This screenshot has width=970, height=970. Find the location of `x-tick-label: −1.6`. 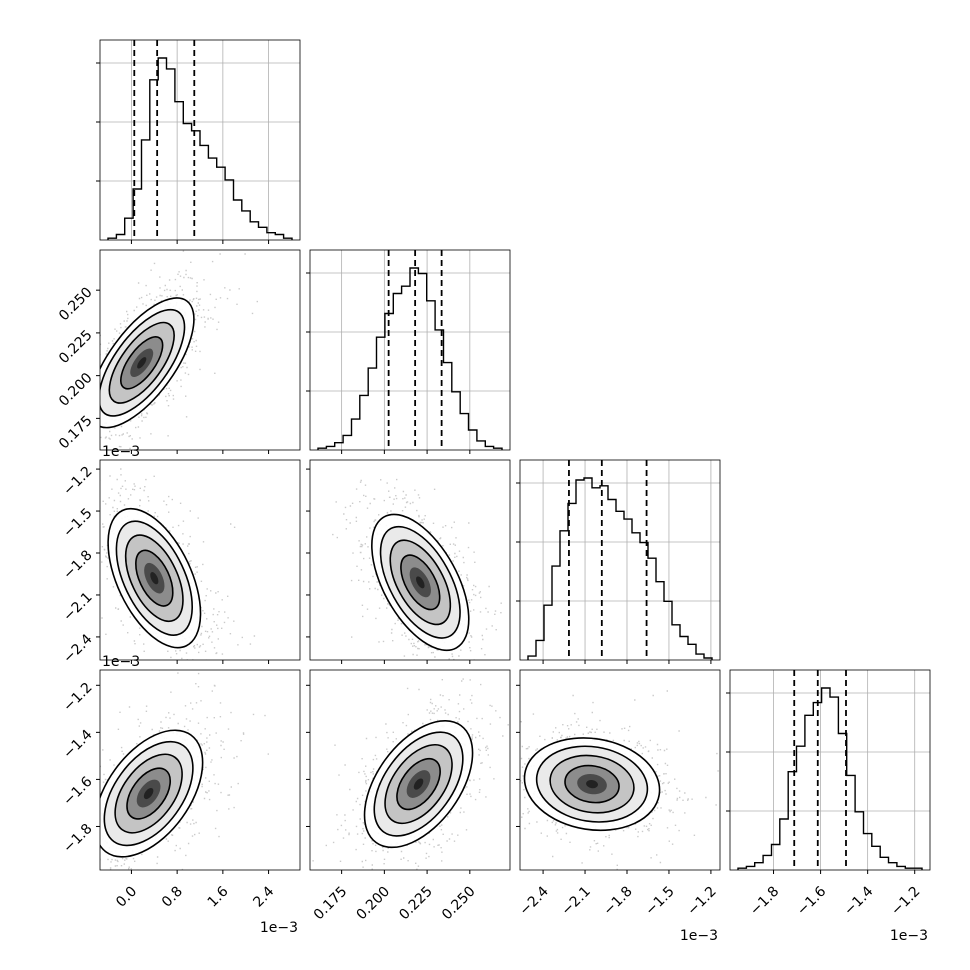

x-tick-label: −1.6 is located at coordinates (811, 900).